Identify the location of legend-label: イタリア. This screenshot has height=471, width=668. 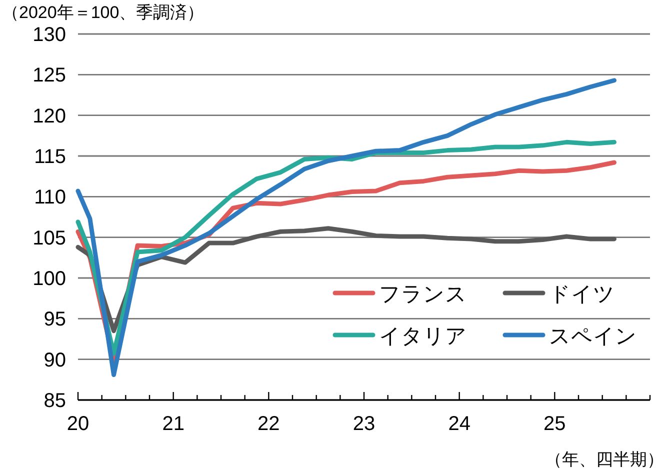
(423, 336).